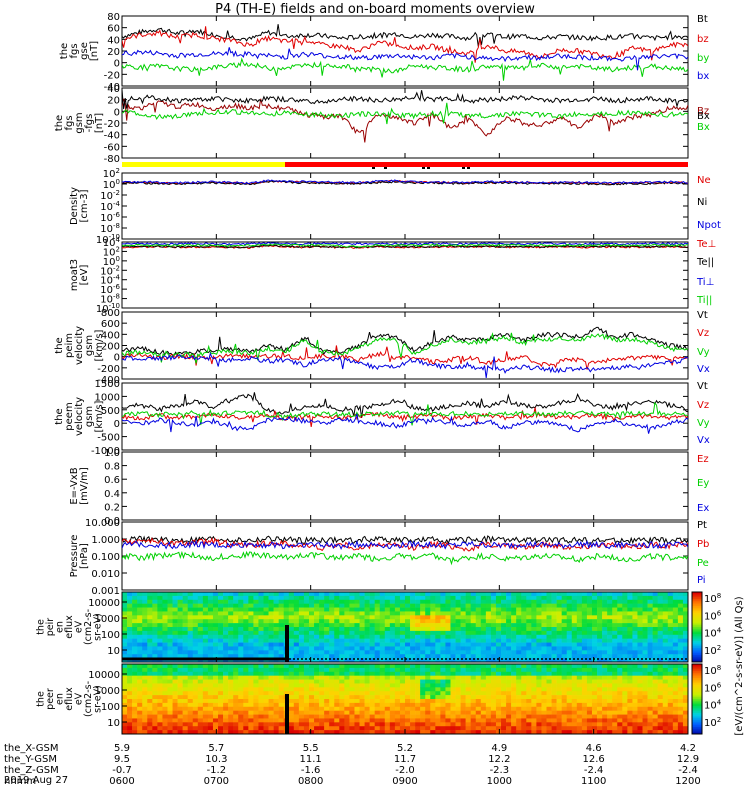  Describe the element at coordinates (706, 244) in the screenshot. I see `legend-Te⊥: Te⊥` at that location.